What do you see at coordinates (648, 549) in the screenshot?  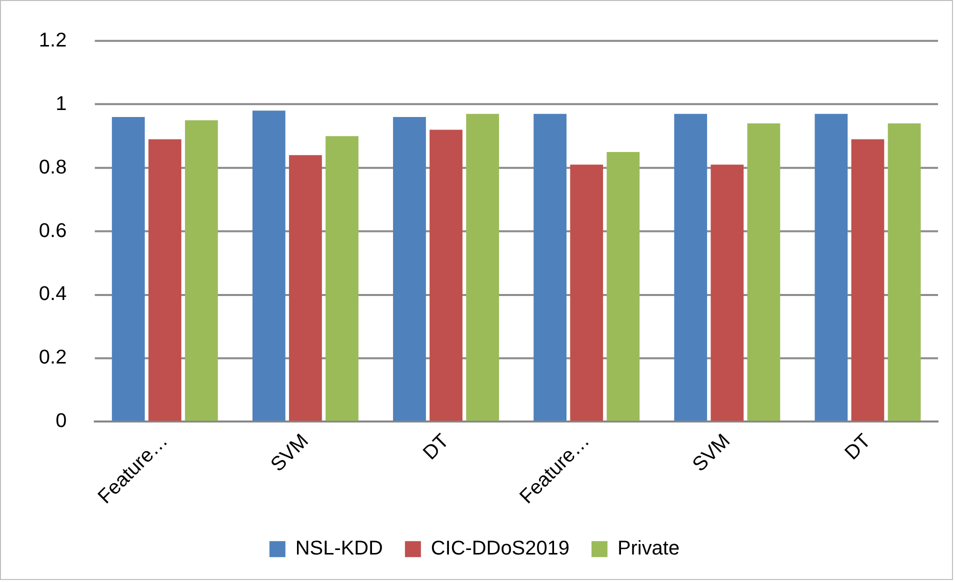 I see `legend-label: Private` at bounding box center [648, 549].